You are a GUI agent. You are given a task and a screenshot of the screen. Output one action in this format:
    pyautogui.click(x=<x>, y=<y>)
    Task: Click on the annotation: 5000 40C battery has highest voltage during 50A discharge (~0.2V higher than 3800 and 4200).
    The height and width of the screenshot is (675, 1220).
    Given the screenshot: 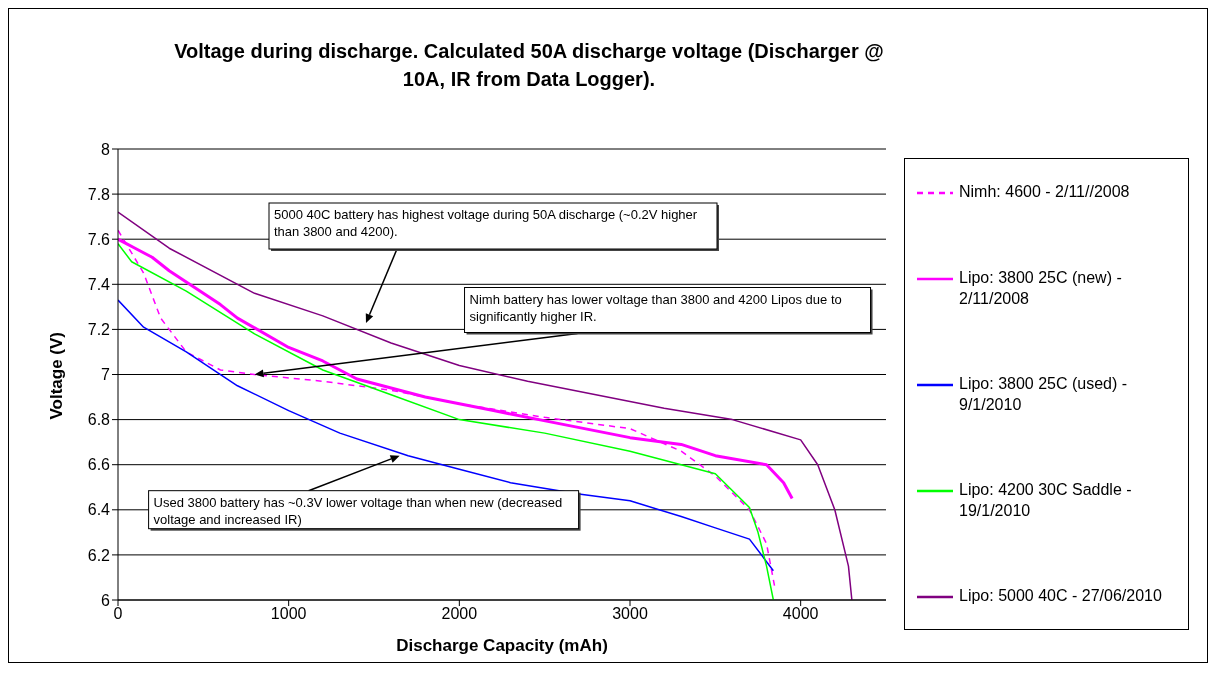 What is the action you would take?
    pyautogui.click(x=486, y=223)
    